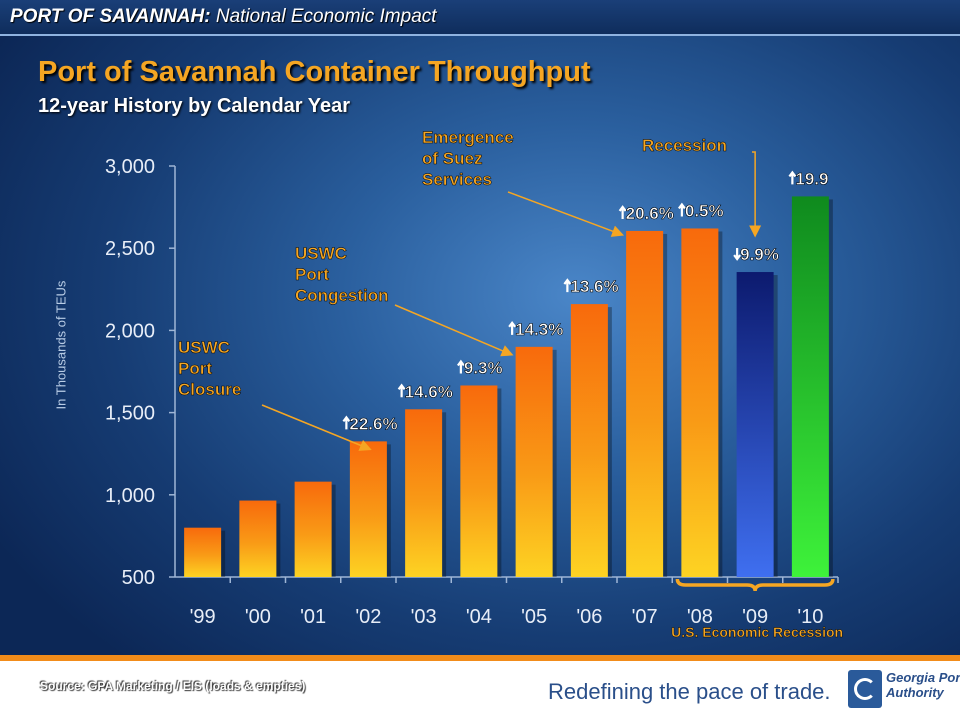  Describe the element at coordinates (589, 617) in the screenshot. I see `x-tick-label: '06` at that location.